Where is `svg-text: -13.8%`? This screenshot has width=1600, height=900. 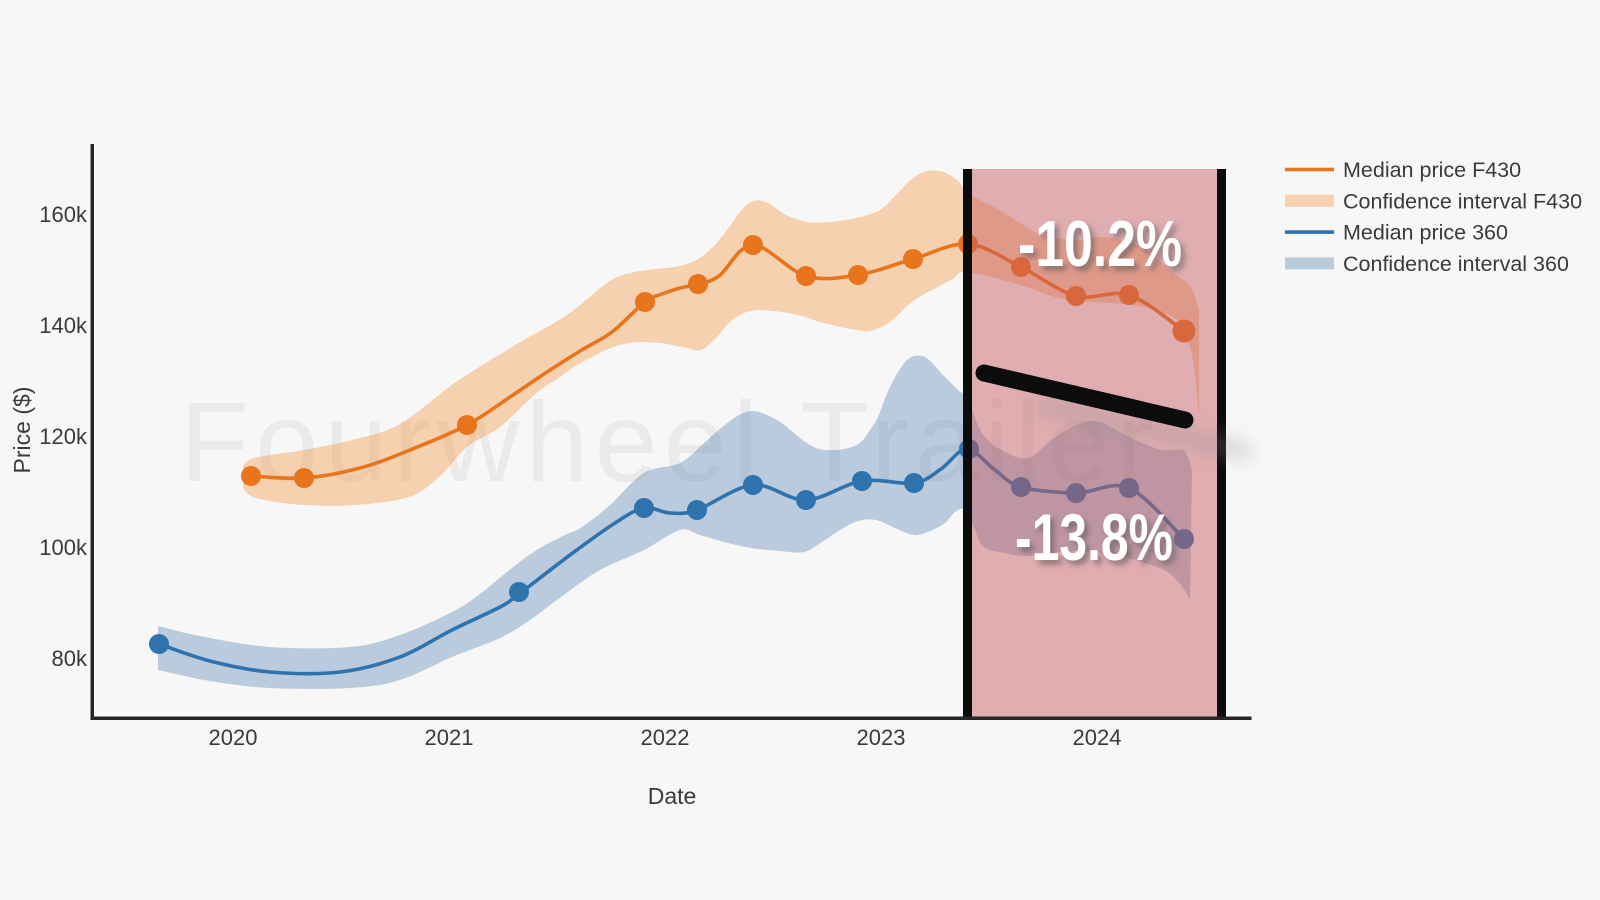 svg-text: -13.8% is located at coordinates (1094, 537).